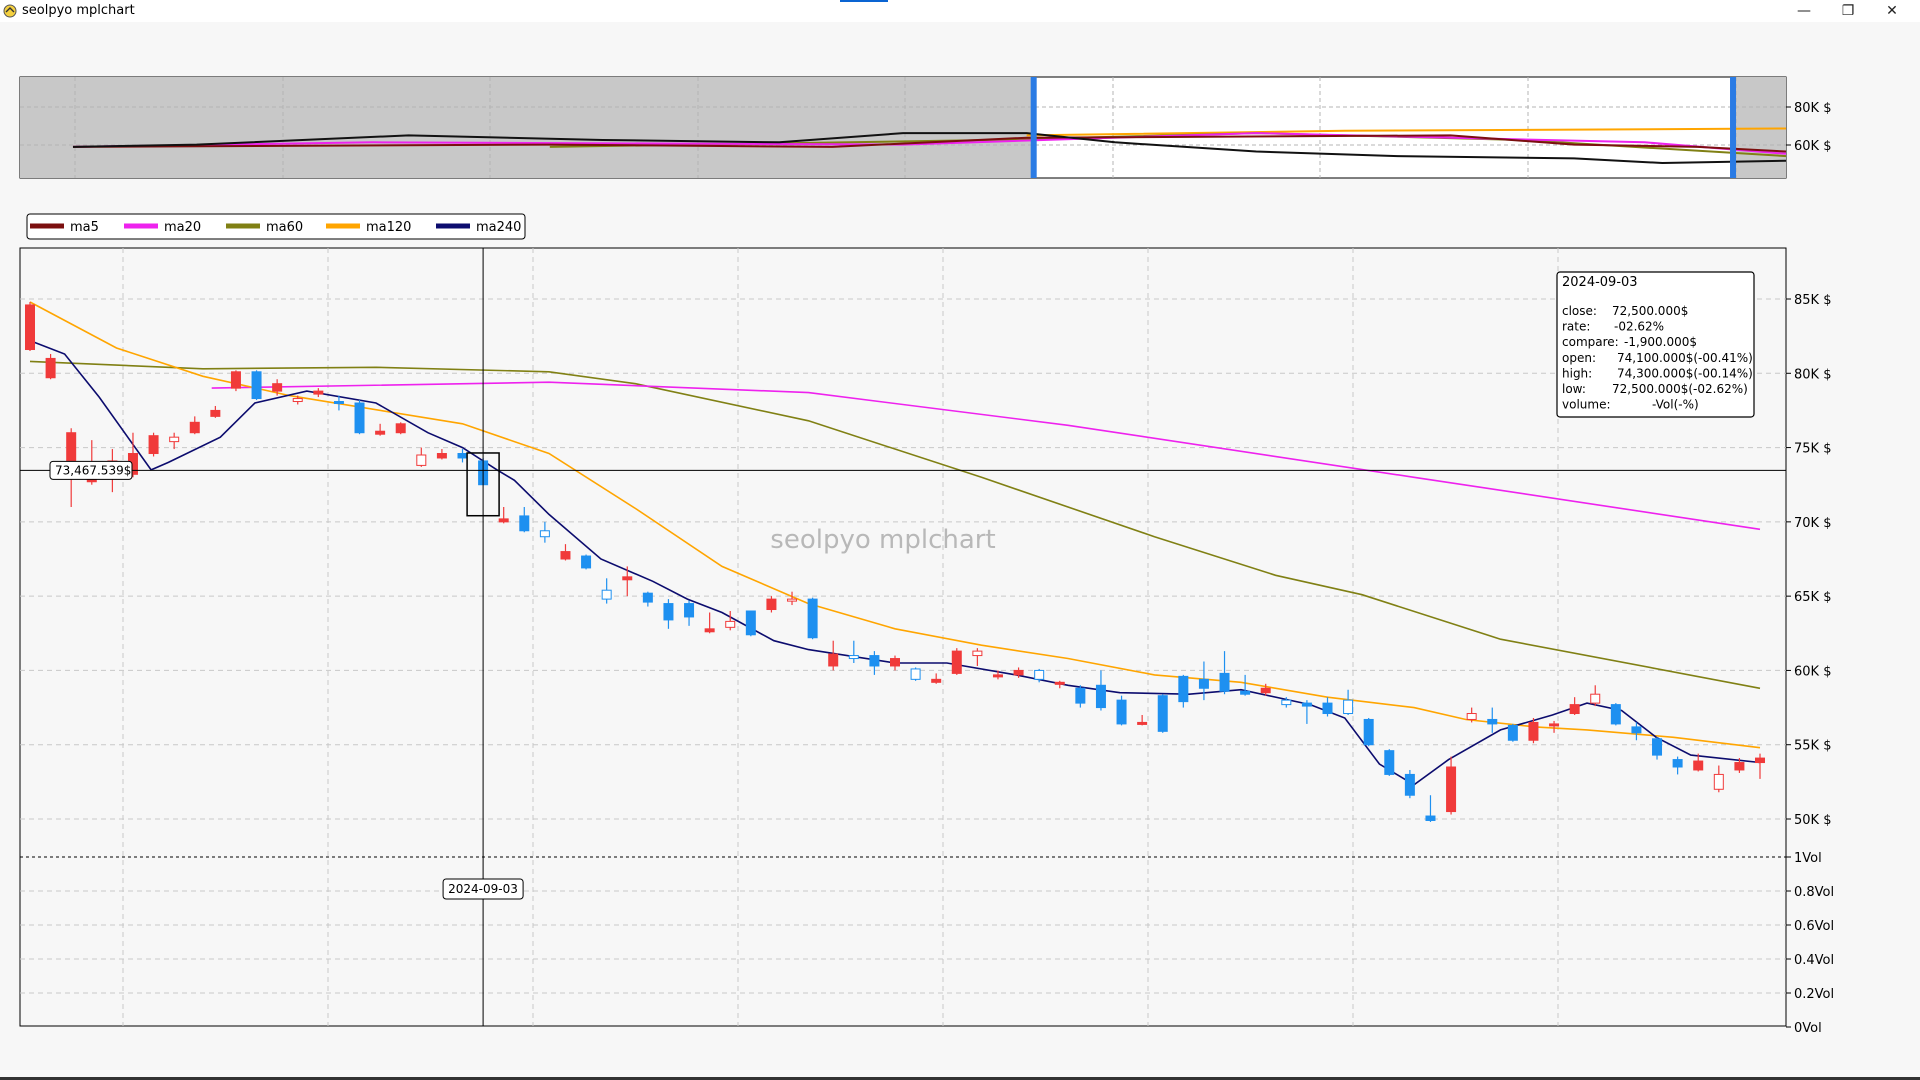 The image size is (1920, 1080). I want to click on legend-label-ma60: ma60, so click(284, 227).